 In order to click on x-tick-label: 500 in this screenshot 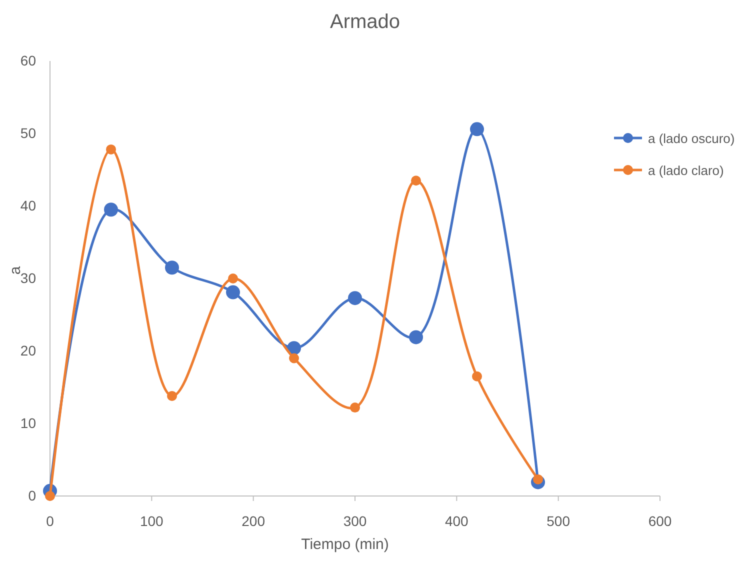, I will do `click(558, 521)`.